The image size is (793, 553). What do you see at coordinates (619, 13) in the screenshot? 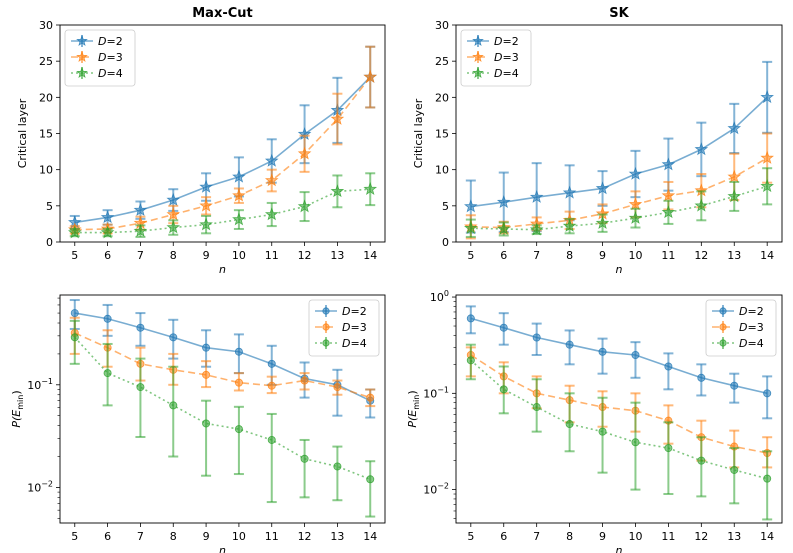
I see `panel-title: SK` at bounding box center [619, 13].